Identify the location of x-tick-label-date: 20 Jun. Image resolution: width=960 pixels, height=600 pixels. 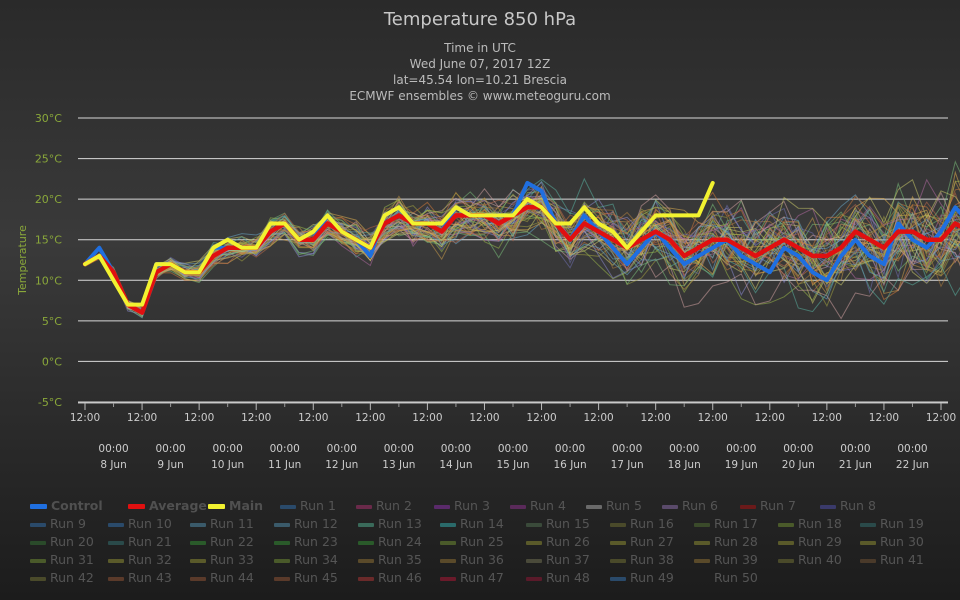
(798, 465).